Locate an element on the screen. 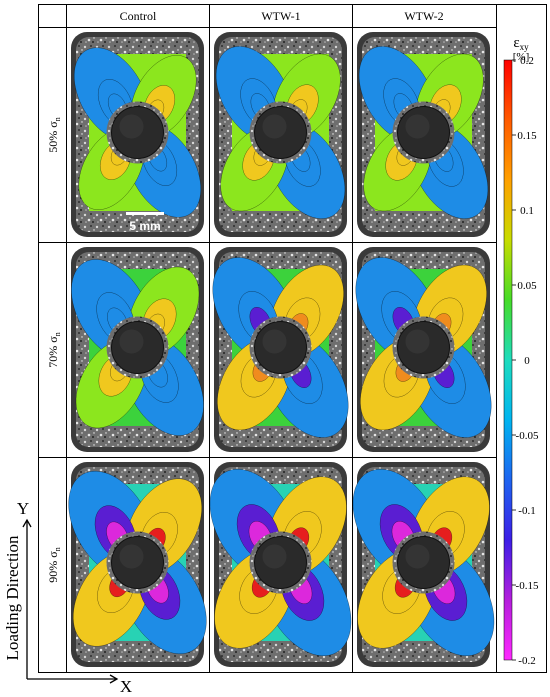 This screenshot has height=697, width=550. scale-bar: 5 mm is located at coordinates (145, 222).